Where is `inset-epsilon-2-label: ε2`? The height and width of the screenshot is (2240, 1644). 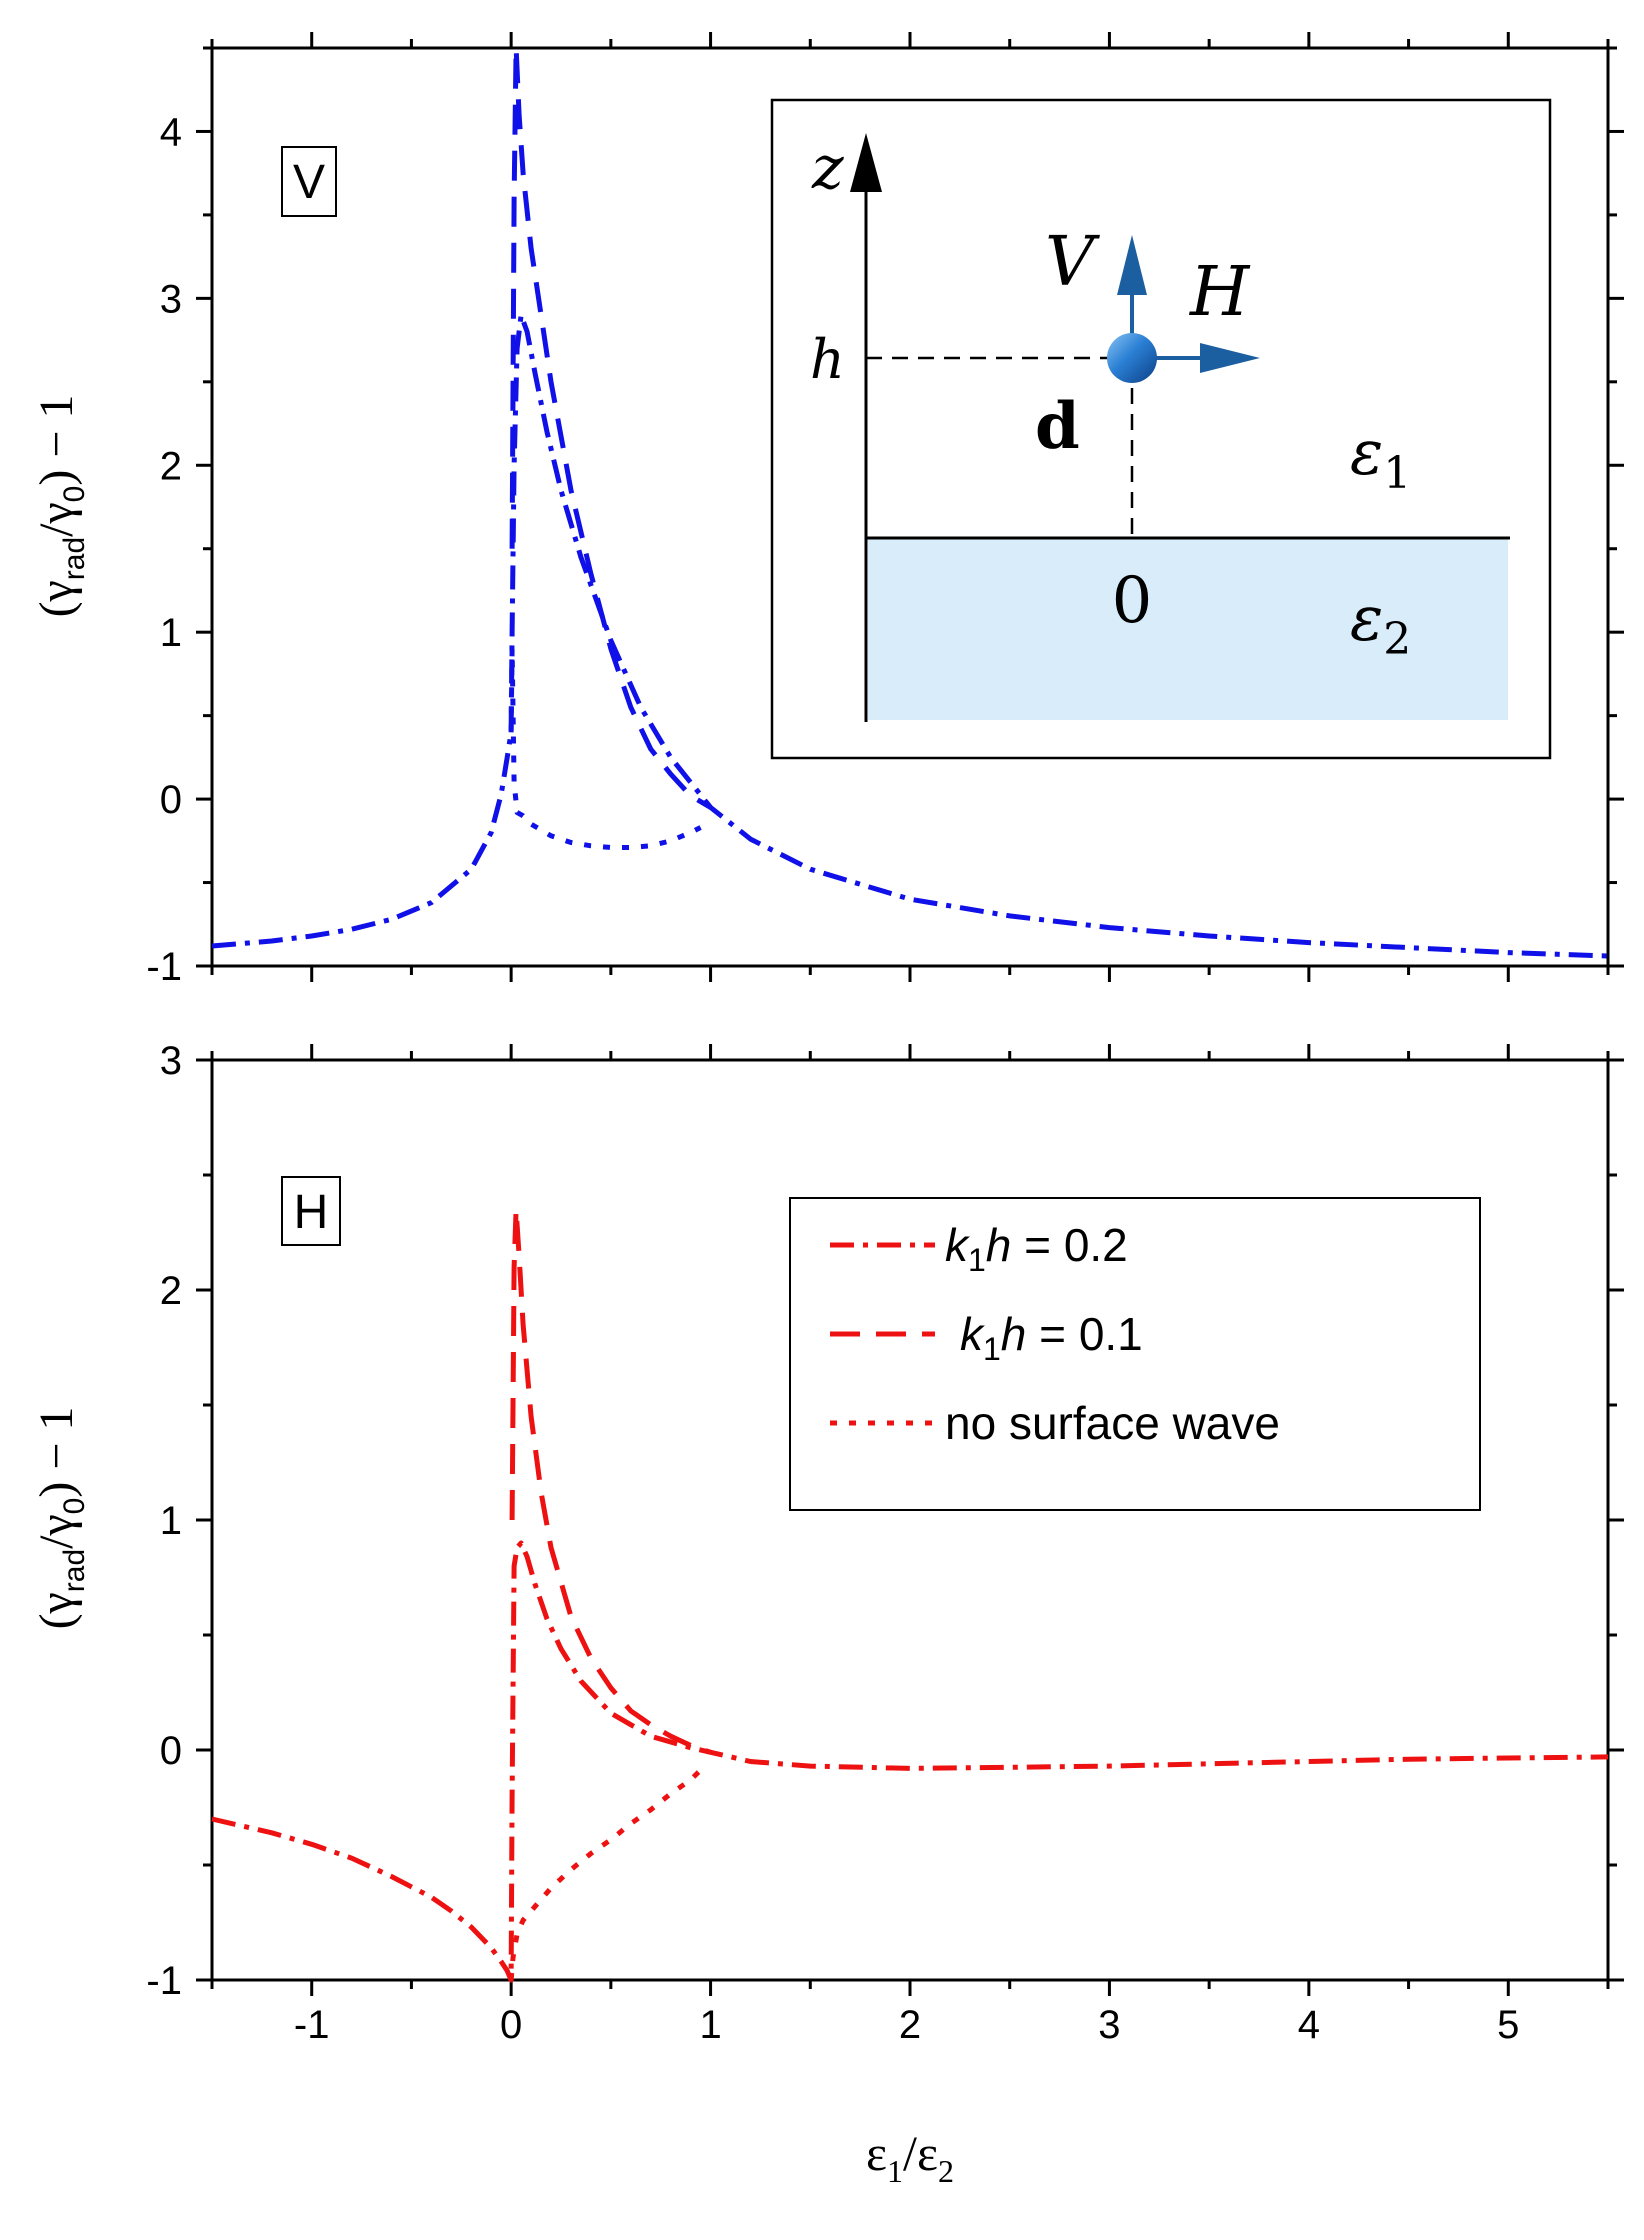 inset-epsilon-2-label: ε2 is located at coordinates (1380, 623).